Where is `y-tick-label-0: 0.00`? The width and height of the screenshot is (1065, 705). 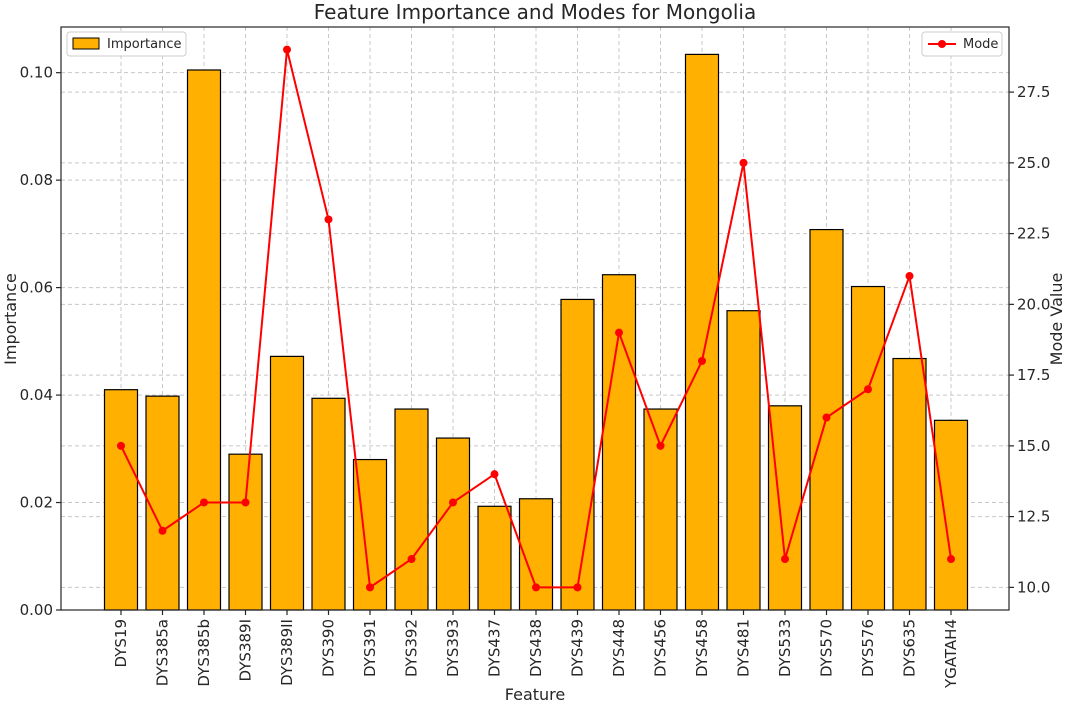 y-tick-label-0: 0.00 is located at coordinates (36, 610).